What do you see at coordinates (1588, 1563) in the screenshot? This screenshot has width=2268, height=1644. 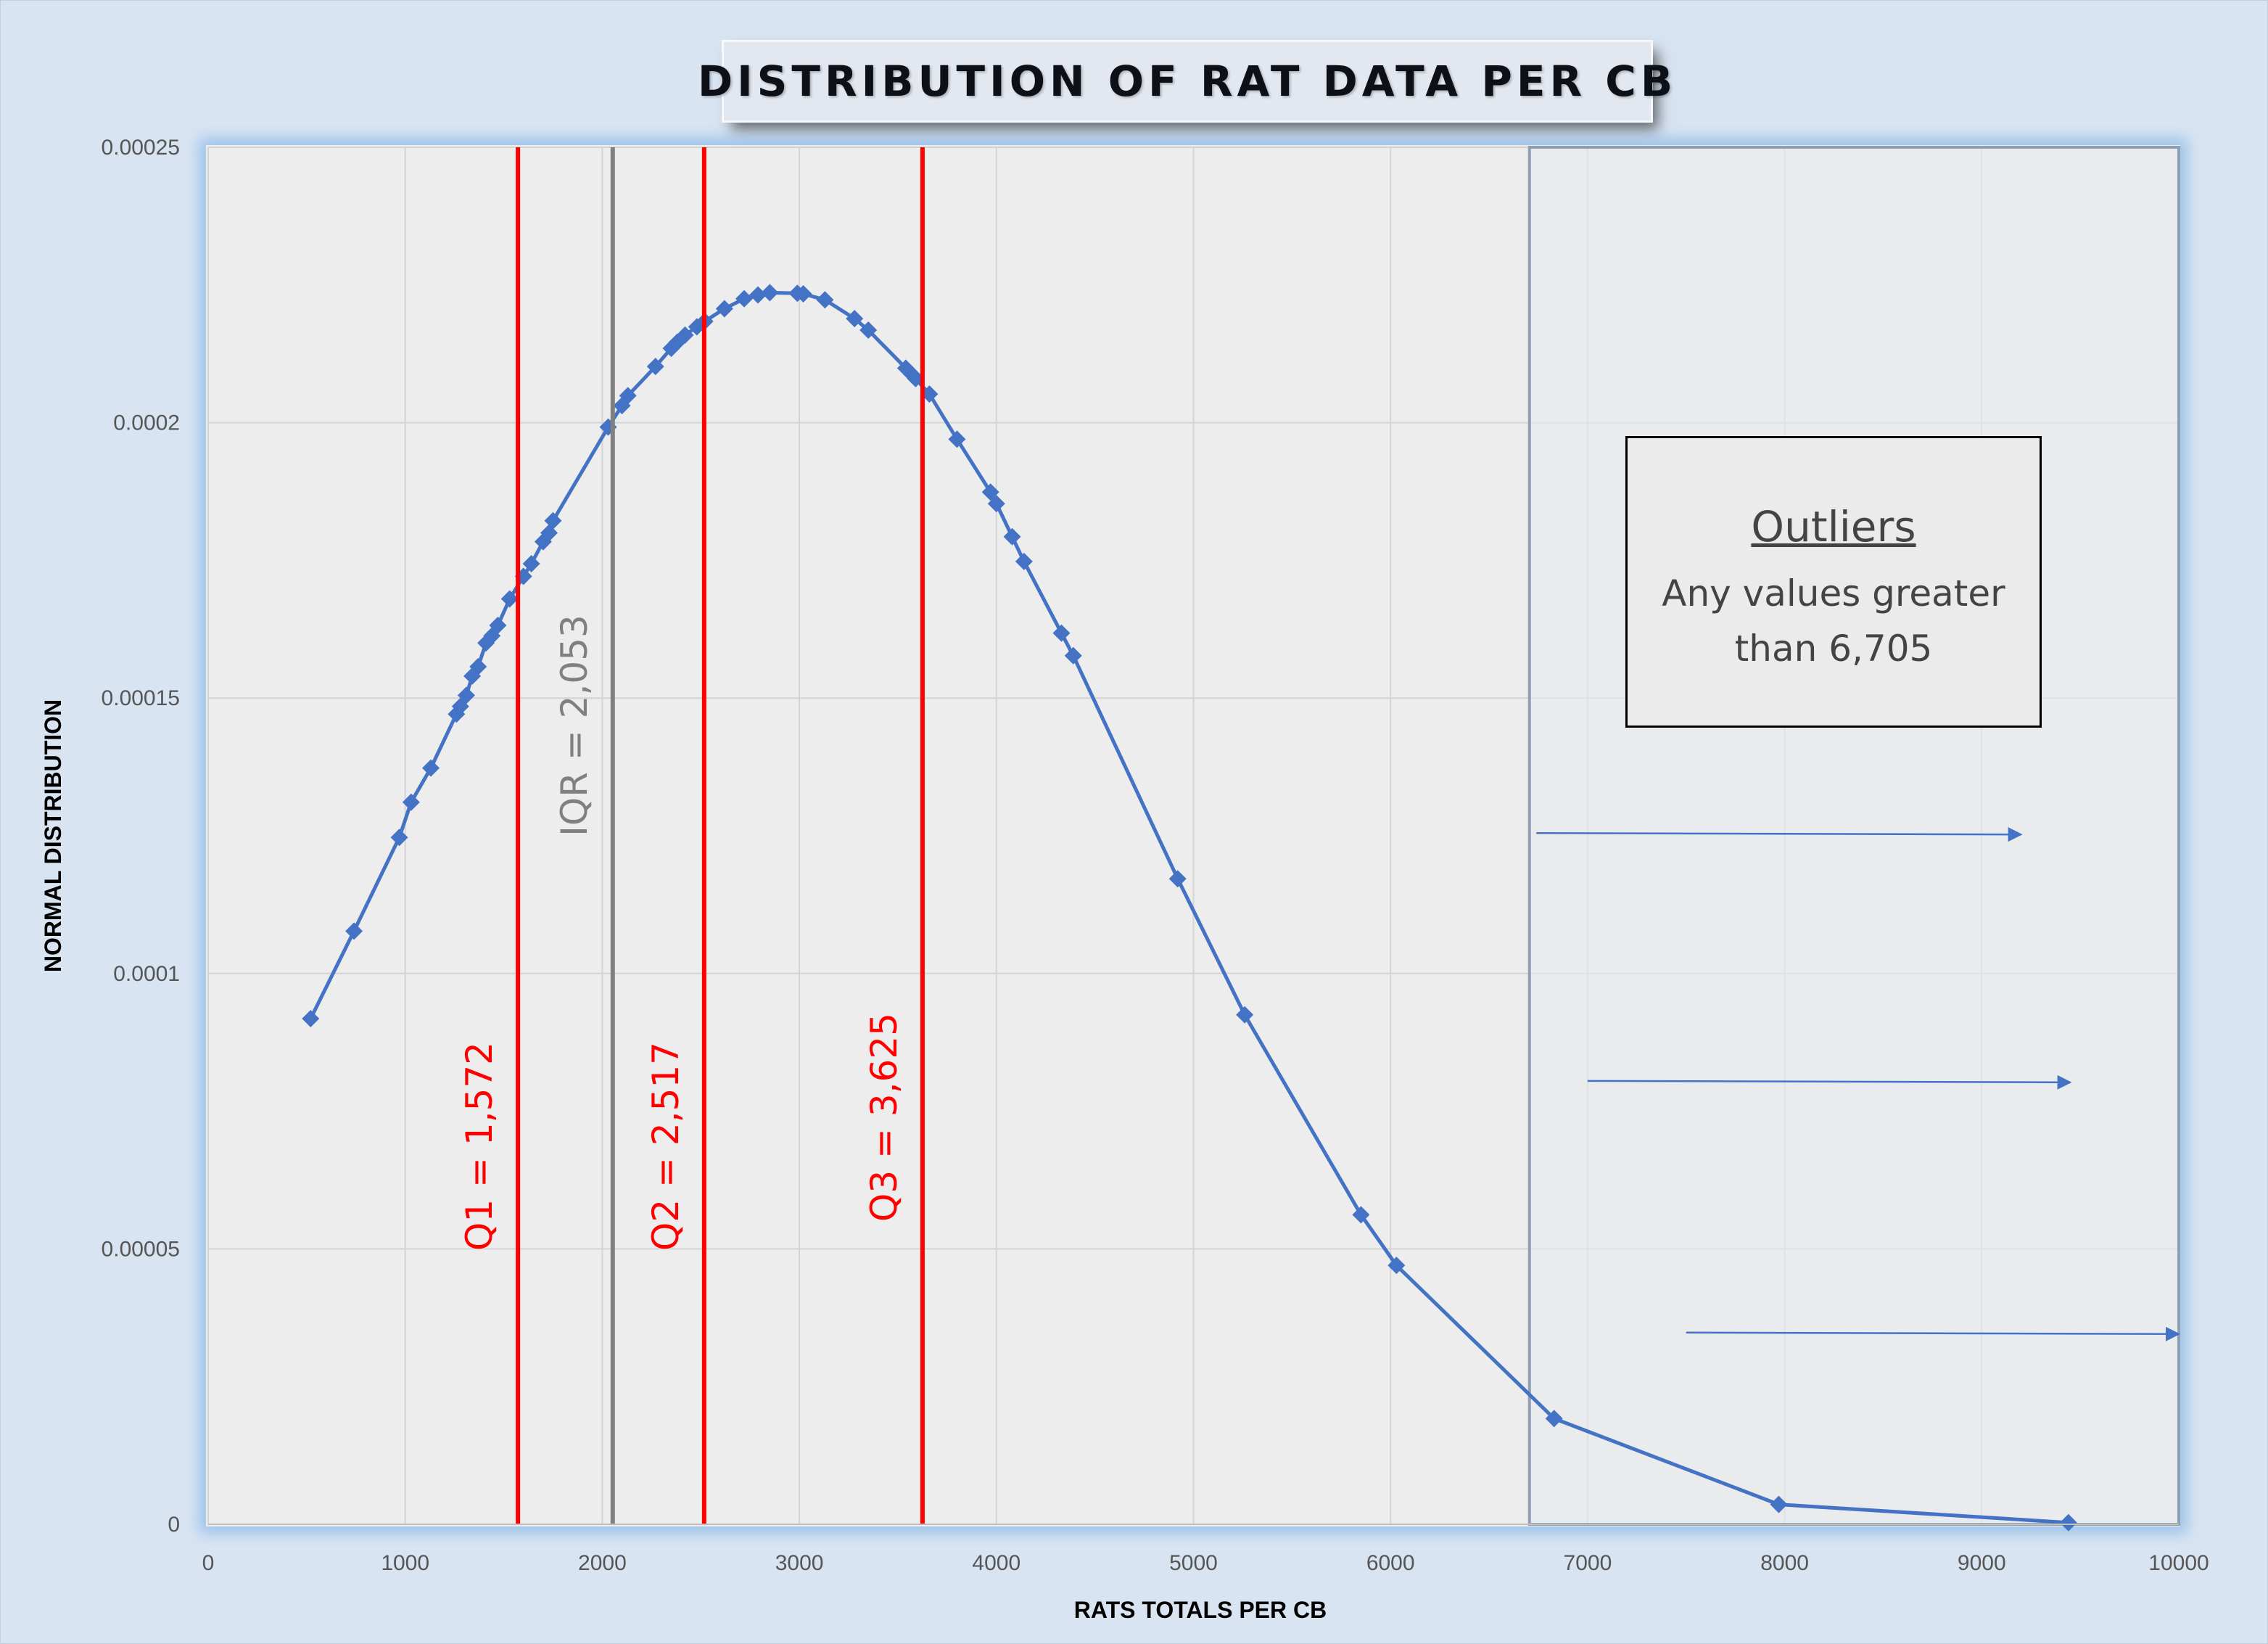 I see `x-tick-label: 7000` at bounding box center [1588, 1563].